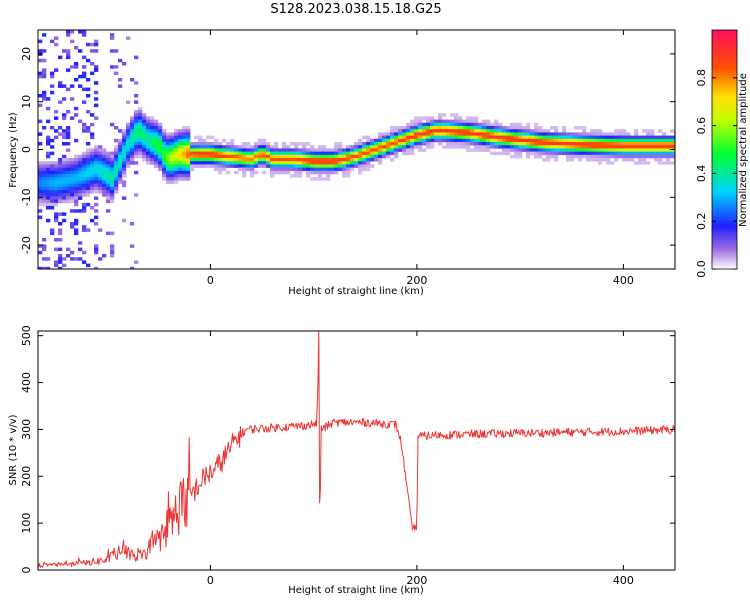 Image resolution: width=750 pixels, height=600 pixels. What do you see at coordinates (26, 149) in the screenshot?
I see `heatmap-y-tick-label: 0` at bounding box center [26, 149].